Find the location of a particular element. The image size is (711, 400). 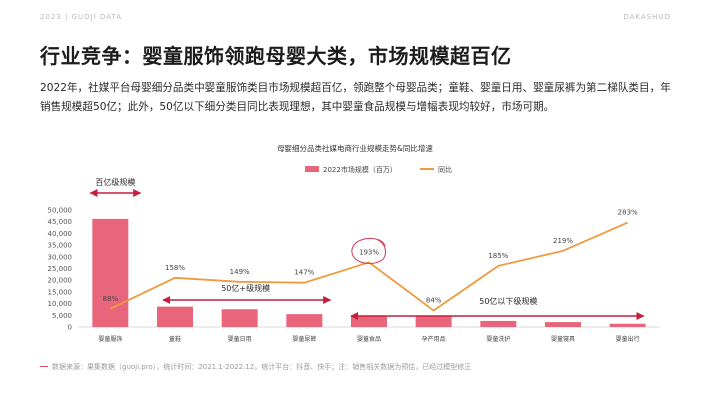

chart-title: 母婴细分品类社媒电商行业规模走势&同比增速 is located at coordinates (355, 148).